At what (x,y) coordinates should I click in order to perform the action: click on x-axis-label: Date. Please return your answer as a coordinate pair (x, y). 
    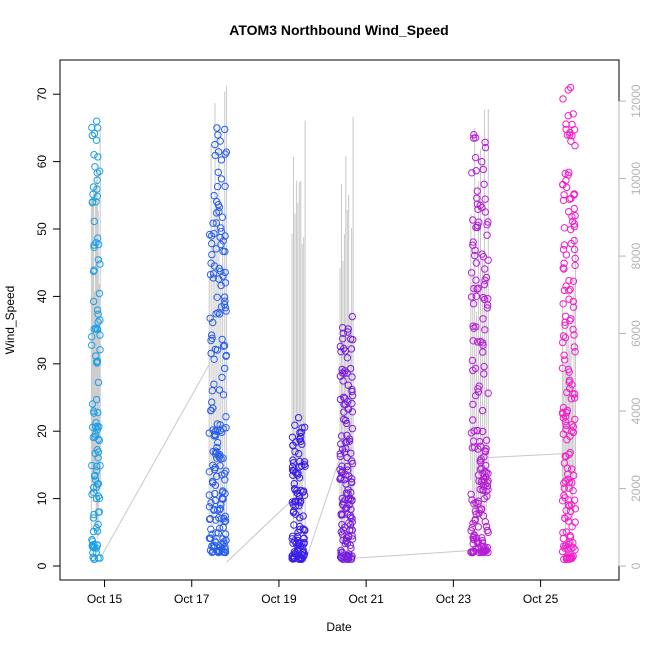
    Looking at the image, I should click on (339, 627).